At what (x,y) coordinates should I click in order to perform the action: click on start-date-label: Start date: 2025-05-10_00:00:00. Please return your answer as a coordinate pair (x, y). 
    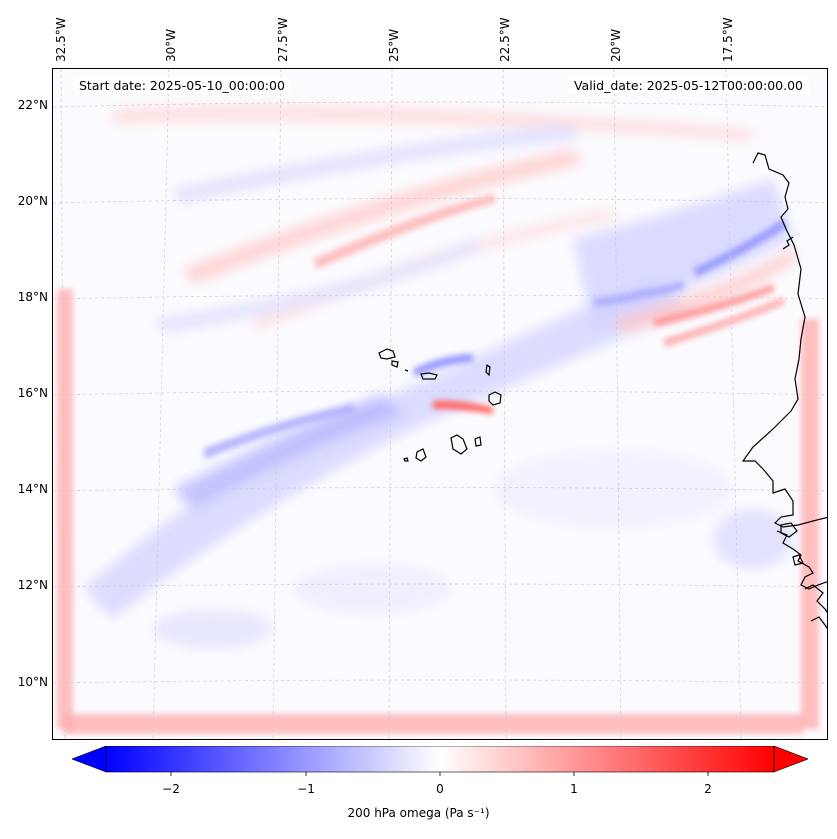
    Looking at the image, I should click on (182, 85).